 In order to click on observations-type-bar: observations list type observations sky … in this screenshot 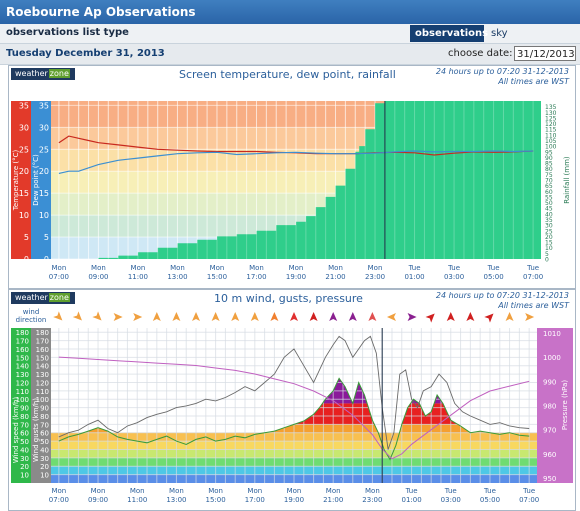, I will do `click(290, 40)`.